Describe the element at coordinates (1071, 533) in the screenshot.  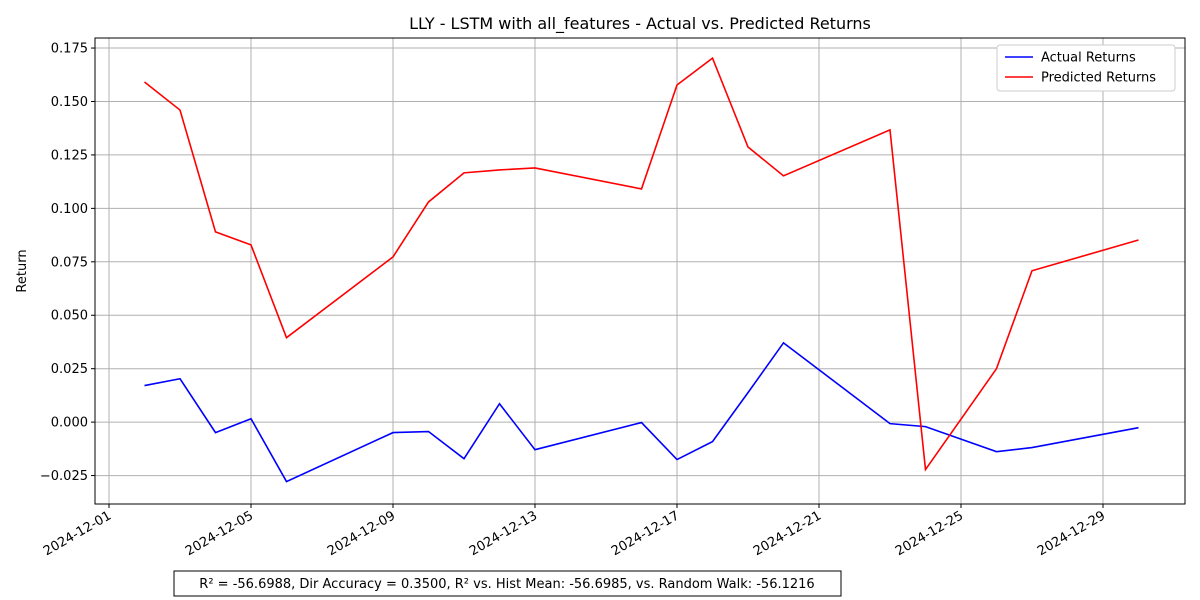
I see `x-tick-label: 2024-12-29` at that location.